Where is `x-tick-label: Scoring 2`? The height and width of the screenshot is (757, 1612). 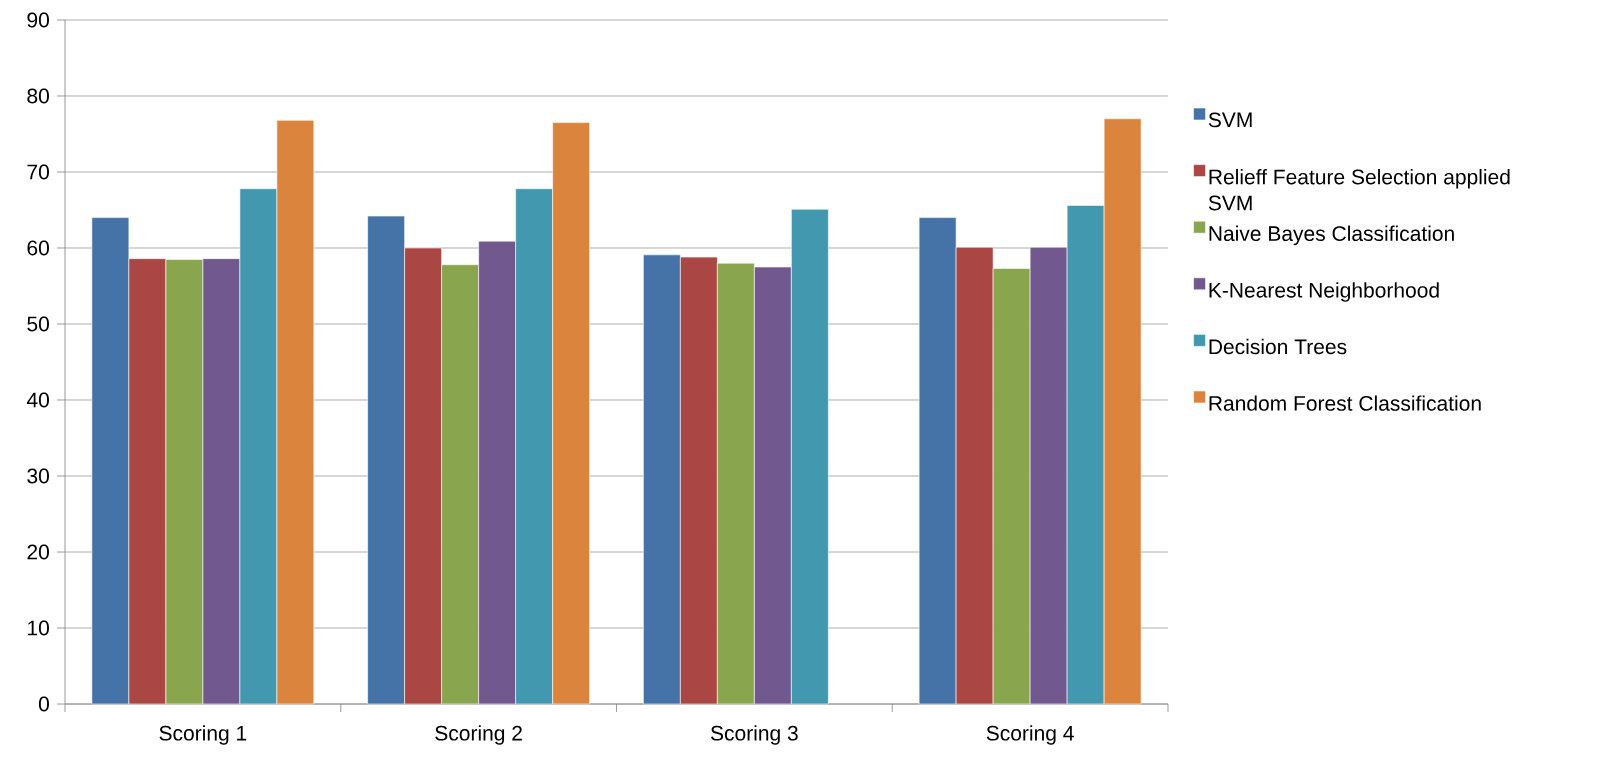 x-tick-label: Scoring 2 is located at coordinates (478, 735).